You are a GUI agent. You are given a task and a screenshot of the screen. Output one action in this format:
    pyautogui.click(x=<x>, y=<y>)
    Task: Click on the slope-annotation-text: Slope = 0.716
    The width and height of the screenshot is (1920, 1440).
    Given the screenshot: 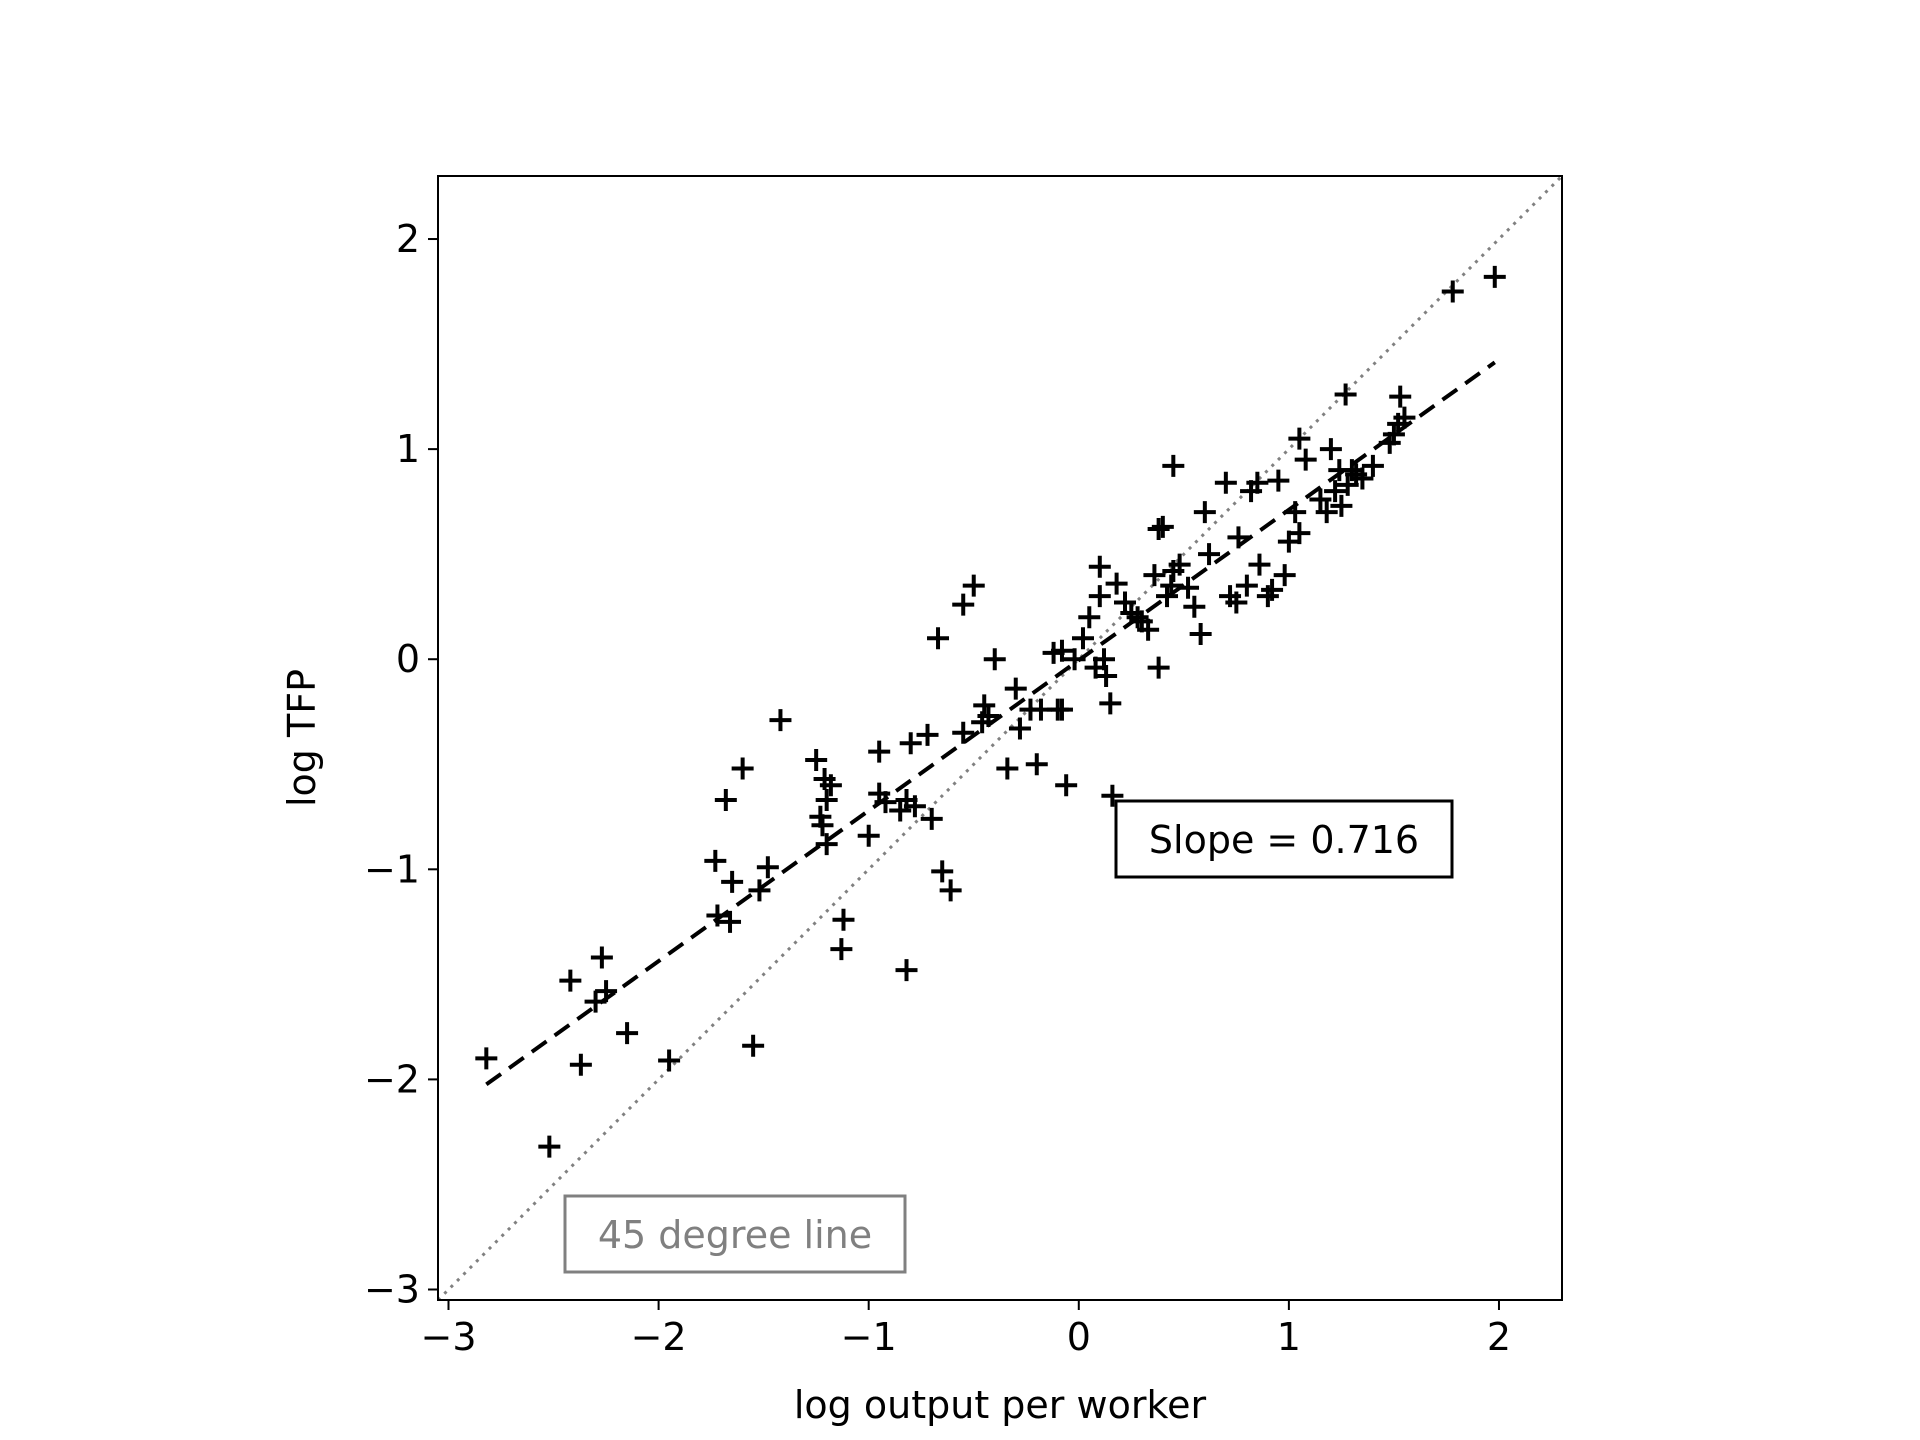 What is the action you would take?
    pyautogui.click(x=1284, y=840)
    